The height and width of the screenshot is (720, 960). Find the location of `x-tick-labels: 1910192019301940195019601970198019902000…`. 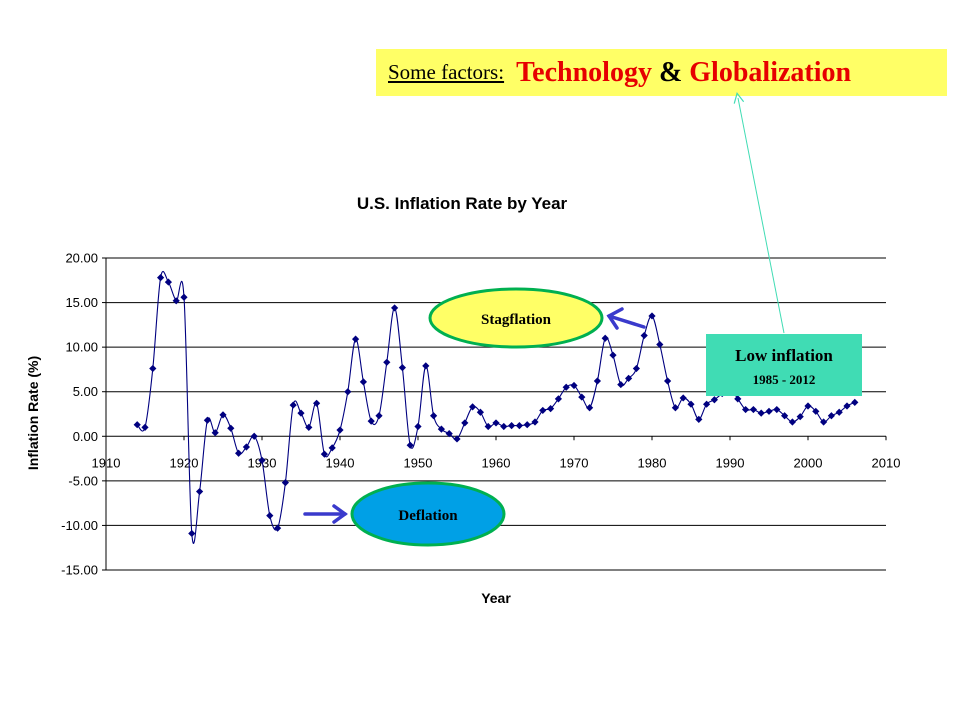

x-tick-labels: 1910192019301940195019601970198019902000… is located at coordinates (496, 462).